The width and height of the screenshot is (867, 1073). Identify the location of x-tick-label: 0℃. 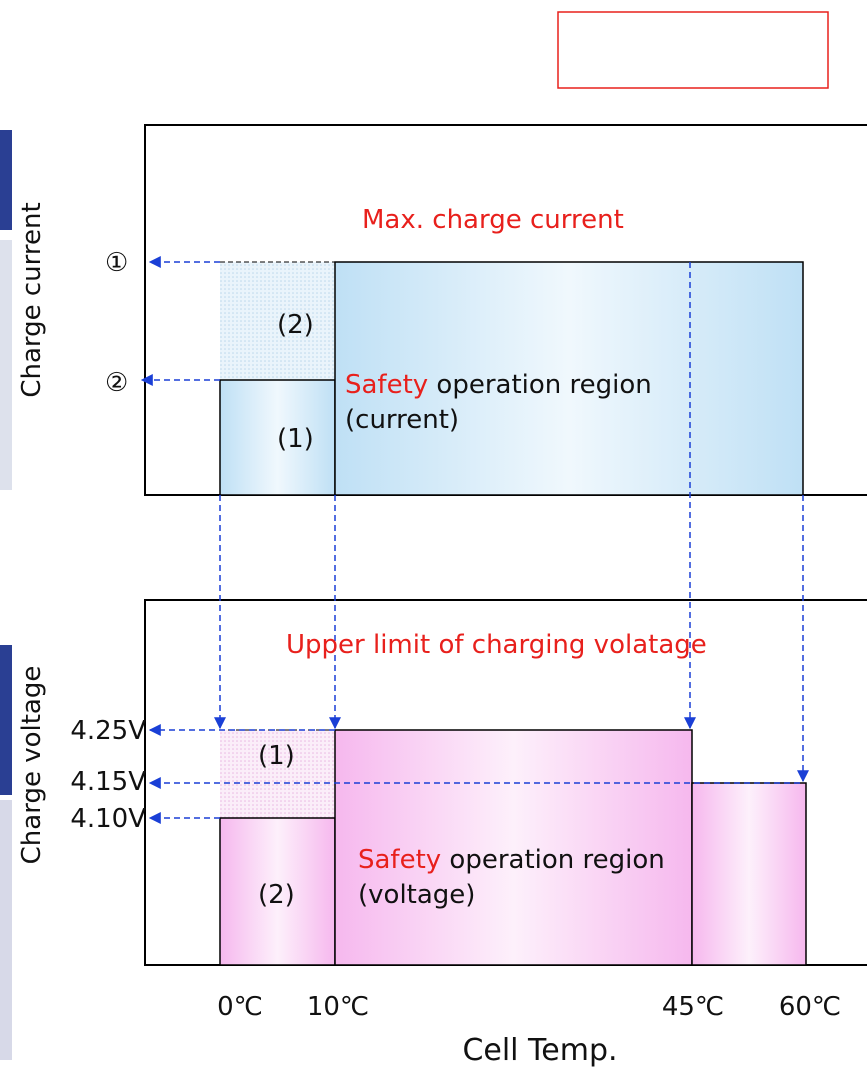
(240, 1007).